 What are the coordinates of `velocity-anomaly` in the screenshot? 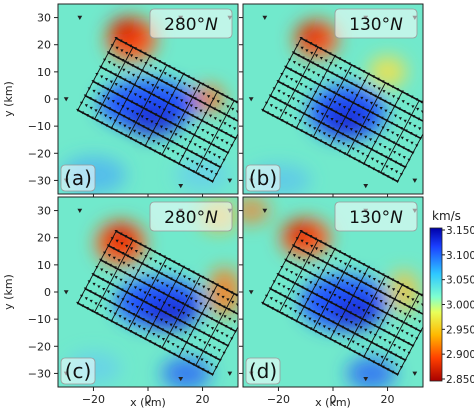 It's located at (257, 211).